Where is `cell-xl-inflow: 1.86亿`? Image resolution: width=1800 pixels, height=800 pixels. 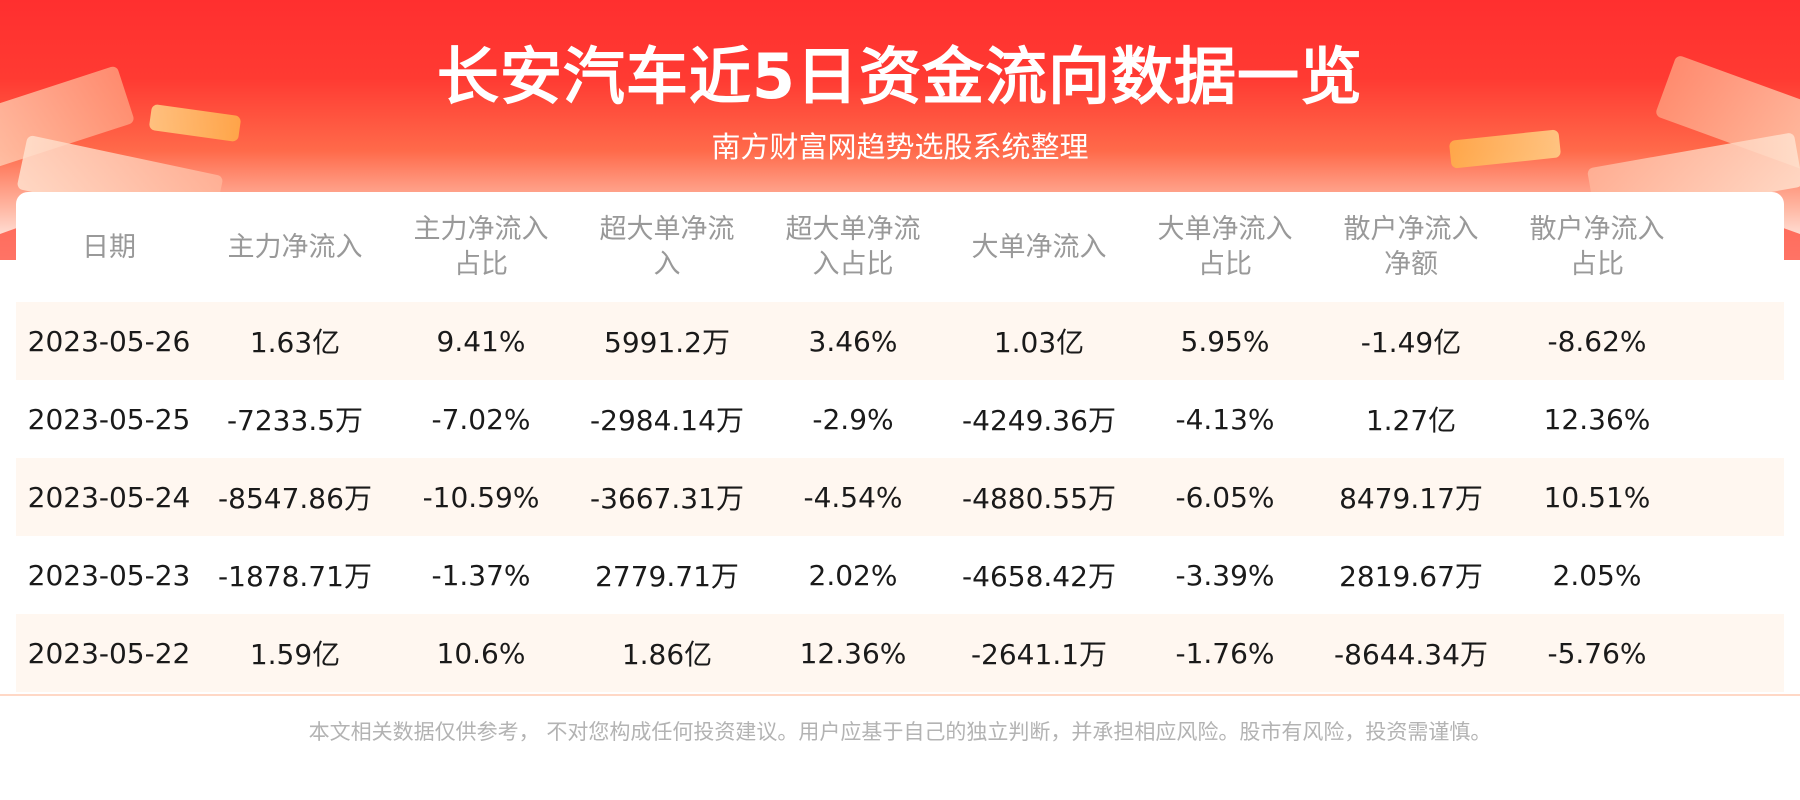
cell-xl-inflow: 1.86亿 is located at coordinates (667, 654).